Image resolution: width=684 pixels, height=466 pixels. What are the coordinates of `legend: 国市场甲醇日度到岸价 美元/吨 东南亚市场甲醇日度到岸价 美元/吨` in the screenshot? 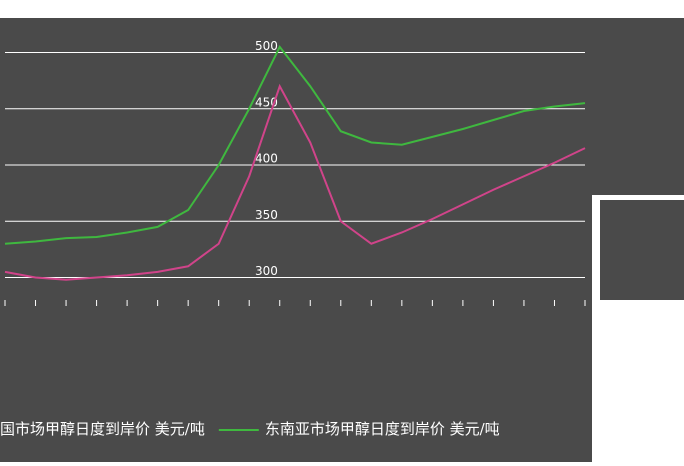 It's located at (250, 429).